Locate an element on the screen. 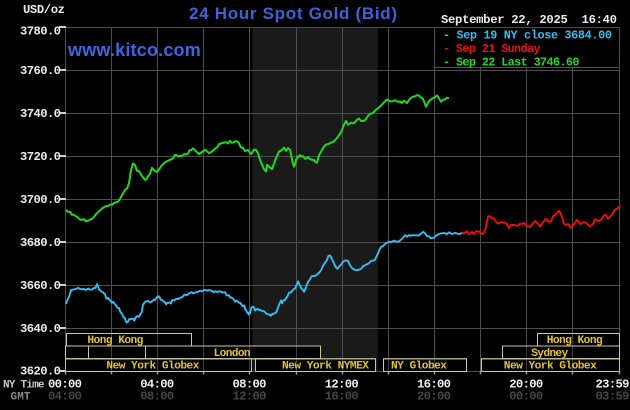 The width and height of the screenshot is (630, 410). svg-text: 3640.0 is located at coordinates (40, 329).